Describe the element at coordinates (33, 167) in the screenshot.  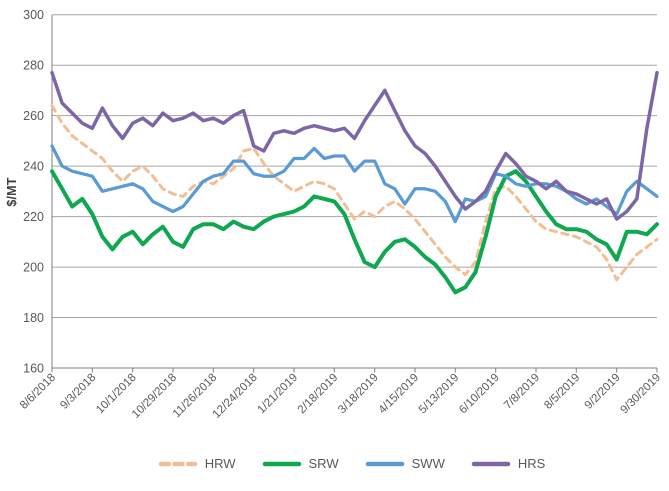
I see `svg-text: 240` at that location.